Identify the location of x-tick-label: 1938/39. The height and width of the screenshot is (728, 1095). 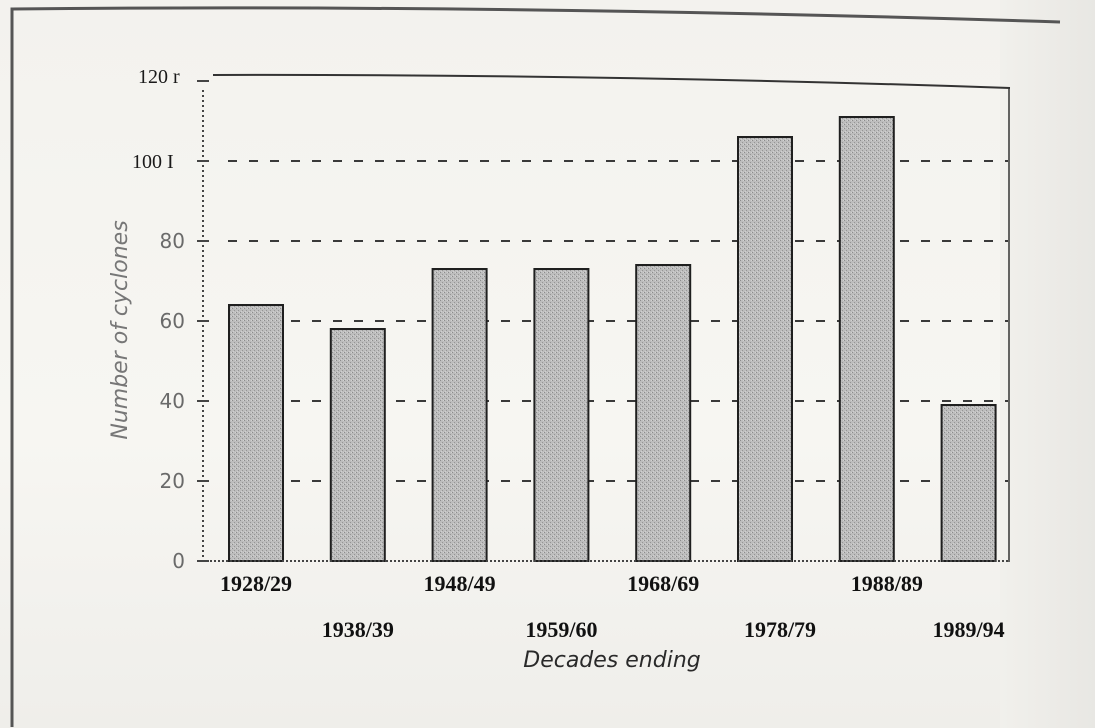
(358, 629).